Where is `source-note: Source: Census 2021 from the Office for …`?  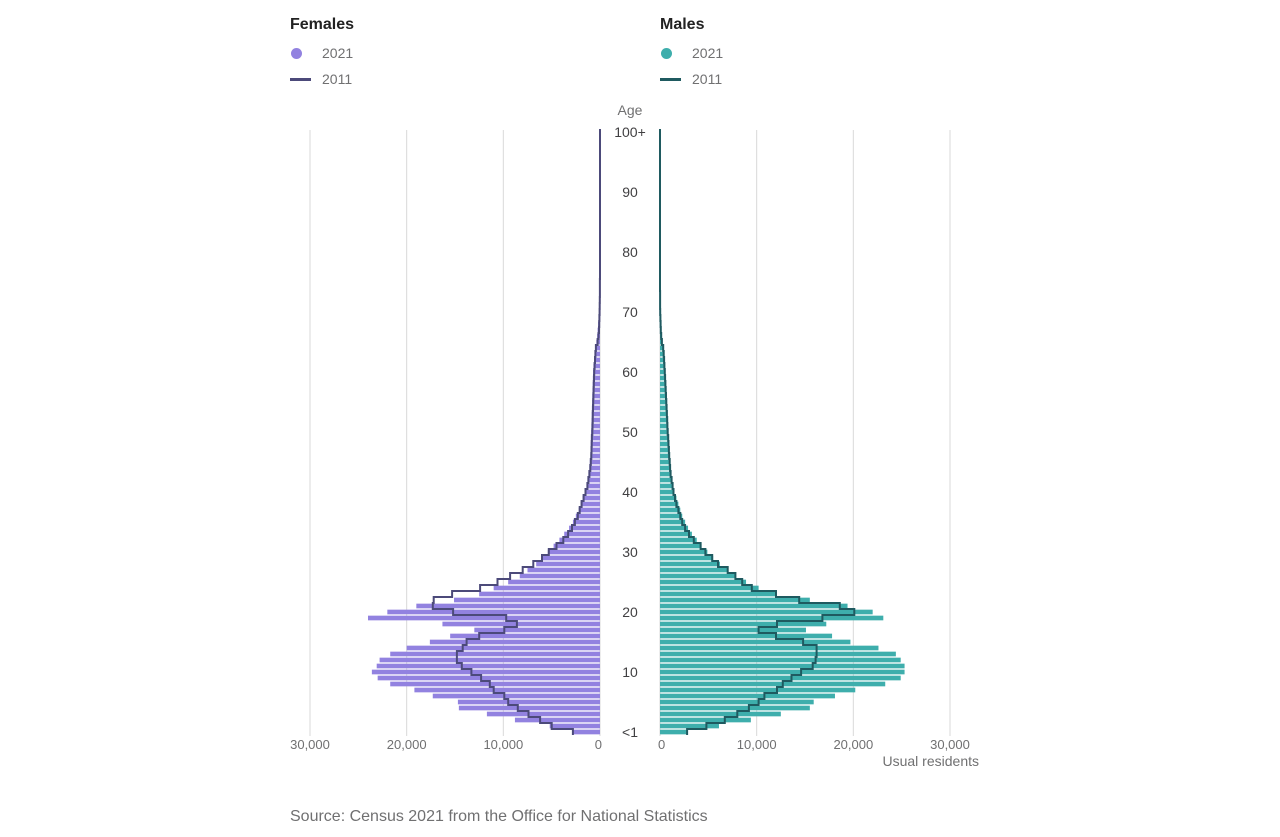
source-note: Source: Census 2021 from the Office for … is located at coordinates (499, 816).